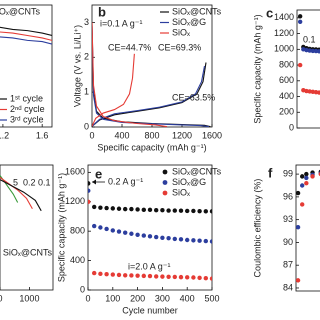  What do you see at coordinates (86, 57) in the screenshot?
I see `y-tick-label: 2` at bounding box center [86, 57].